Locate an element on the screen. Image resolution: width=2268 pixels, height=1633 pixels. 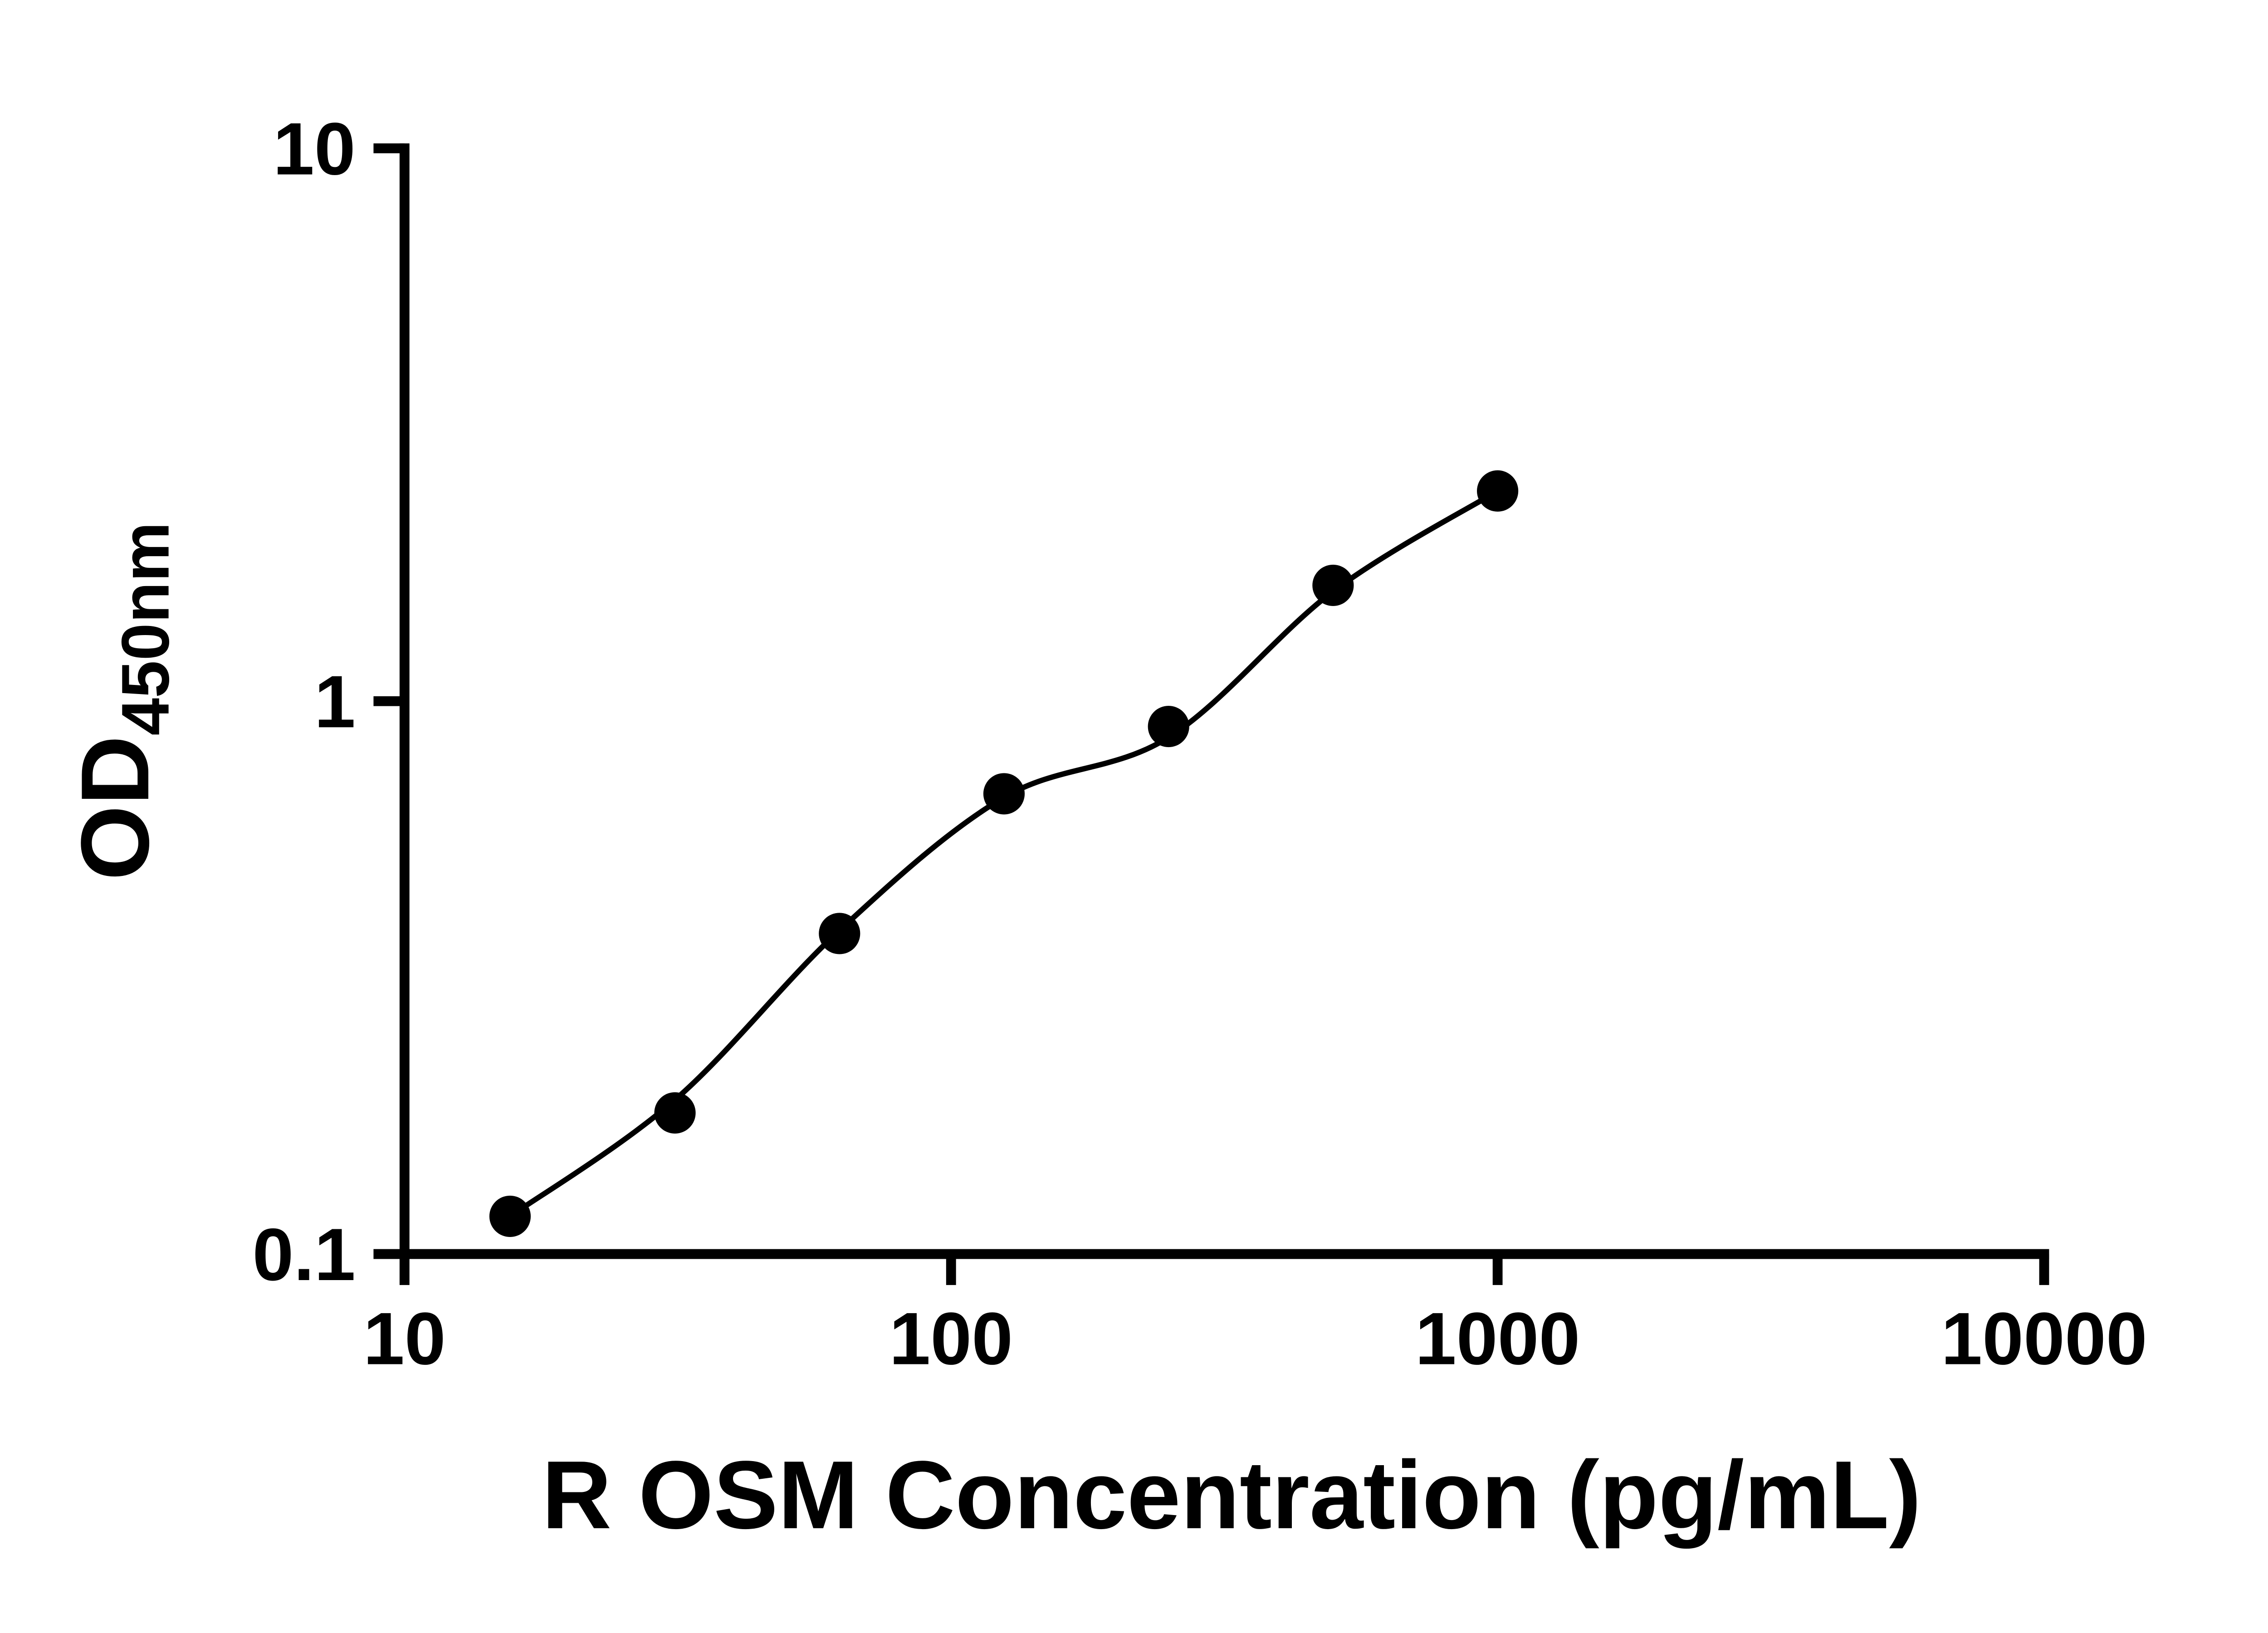
y-axis-title: OD450nm is located at coordinates (122, 701).